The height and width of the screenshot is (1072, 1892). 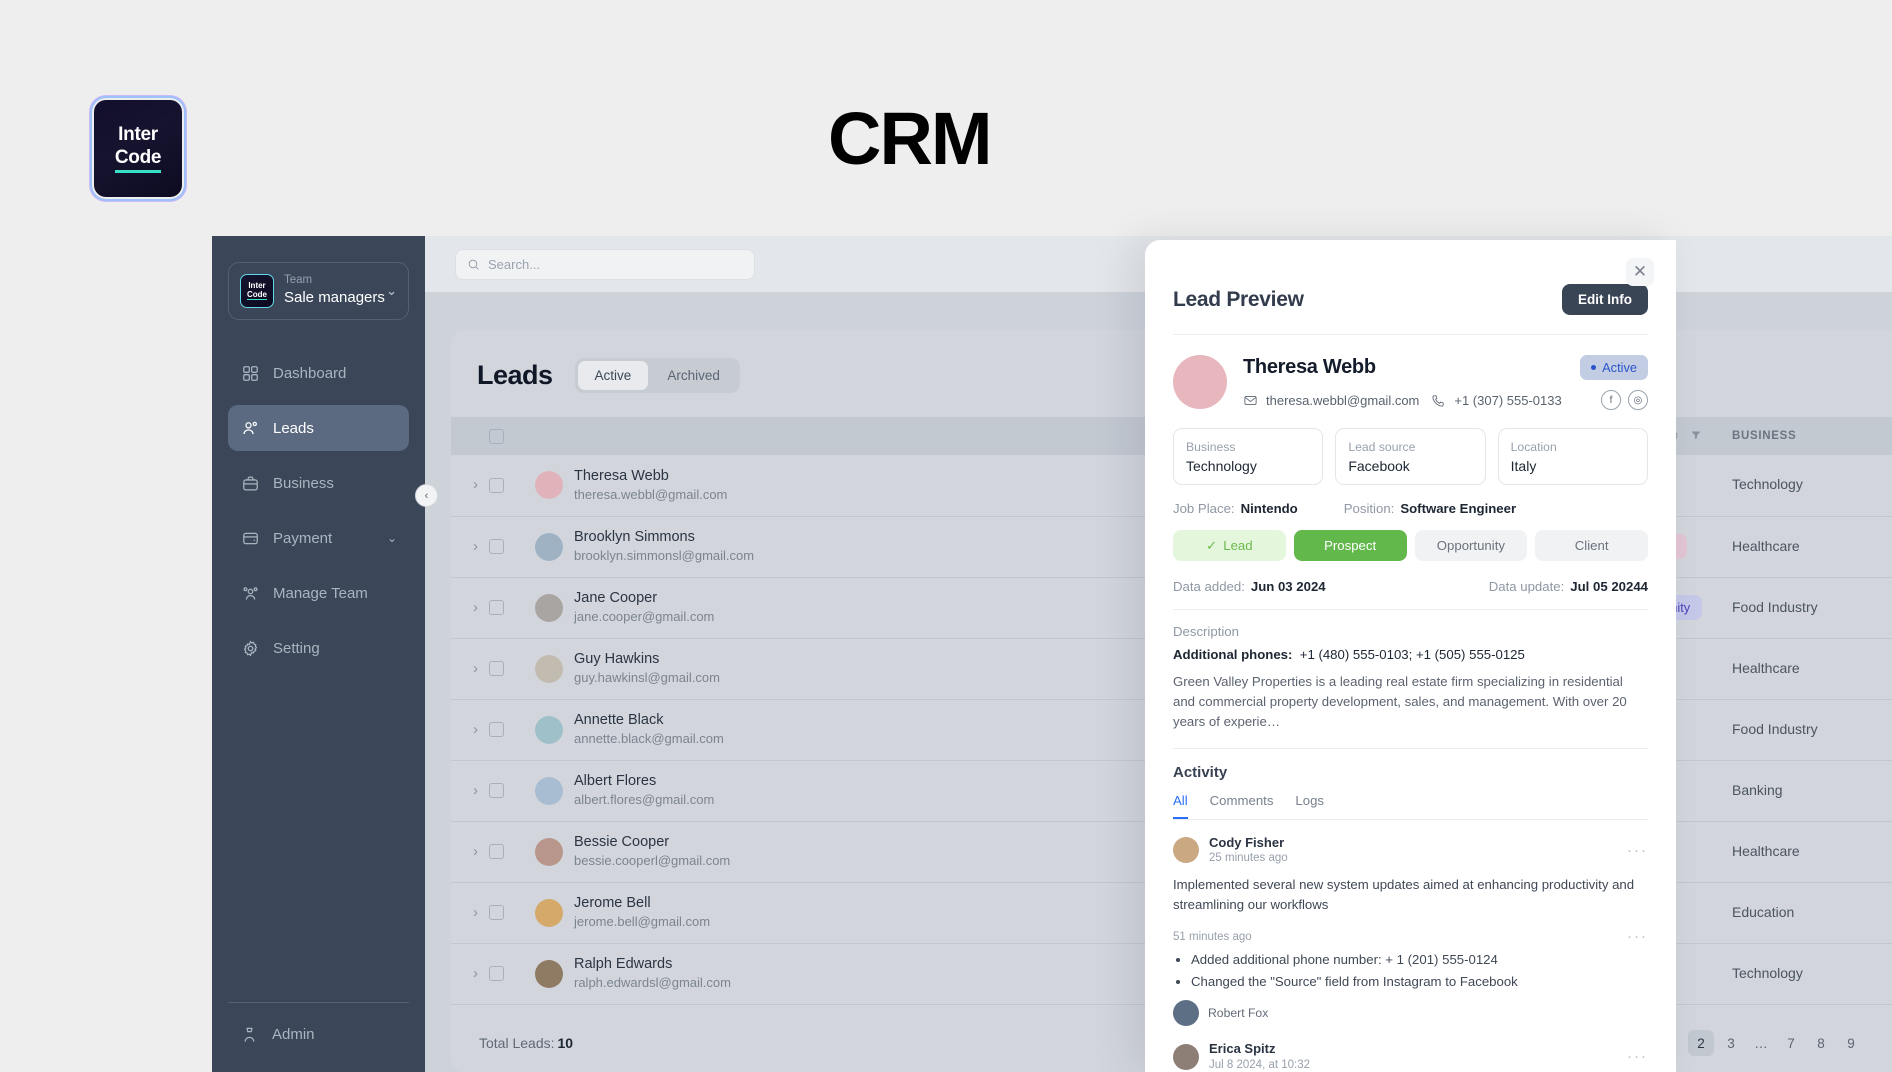 I want to click on row-business-cell: Banking, so click(x=1812, y=791).